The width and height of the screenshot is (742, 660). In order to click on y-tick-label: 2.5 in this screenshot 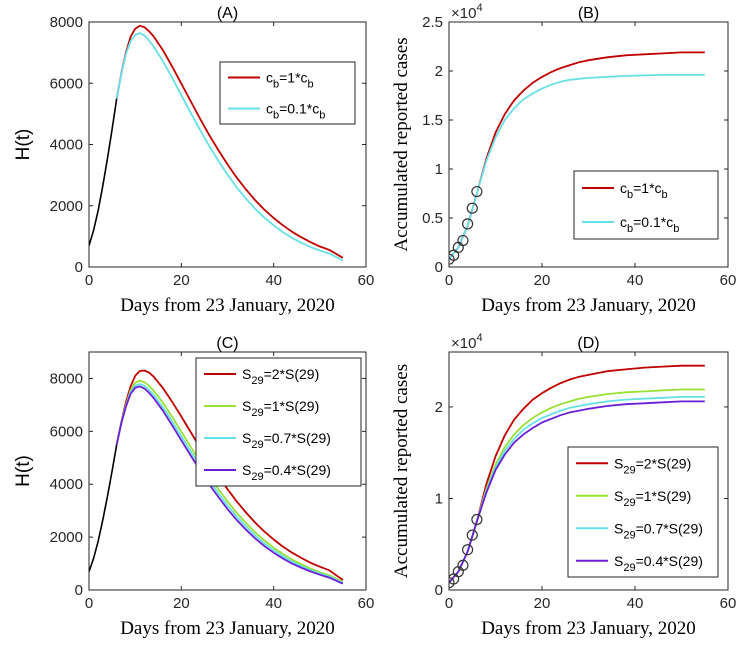, I will do `click(432, 22)`.